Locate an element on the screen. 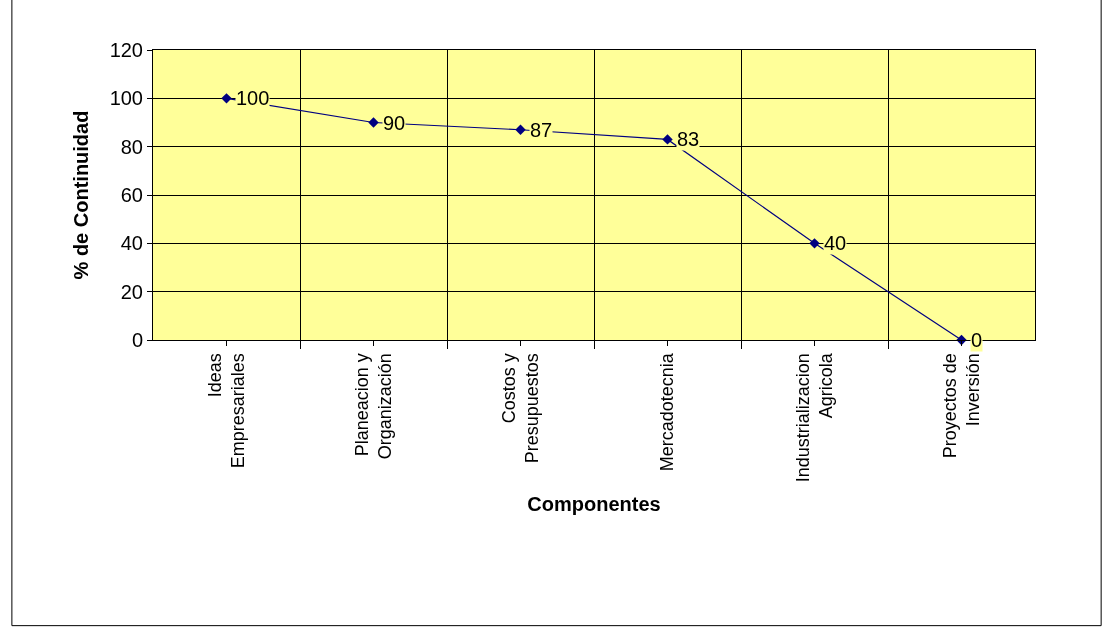  data-label: 0 is located at coordinates (977, 340).